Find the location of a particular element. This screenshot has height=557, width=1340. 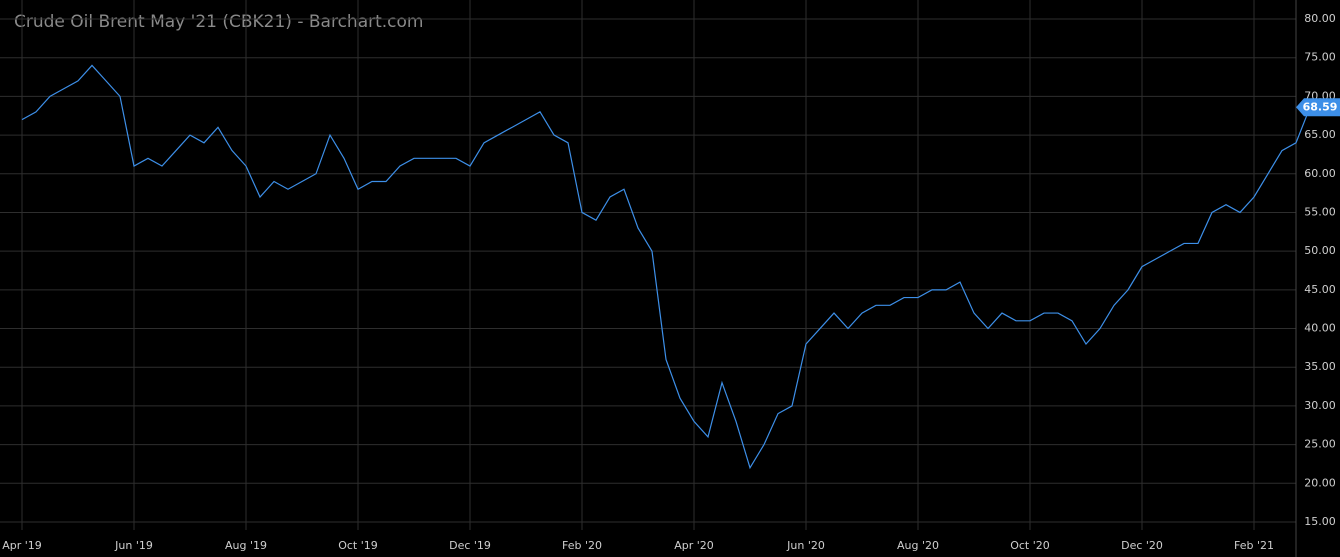

x-tick-label: Dec '20 is located at coordinates (1142, 545).